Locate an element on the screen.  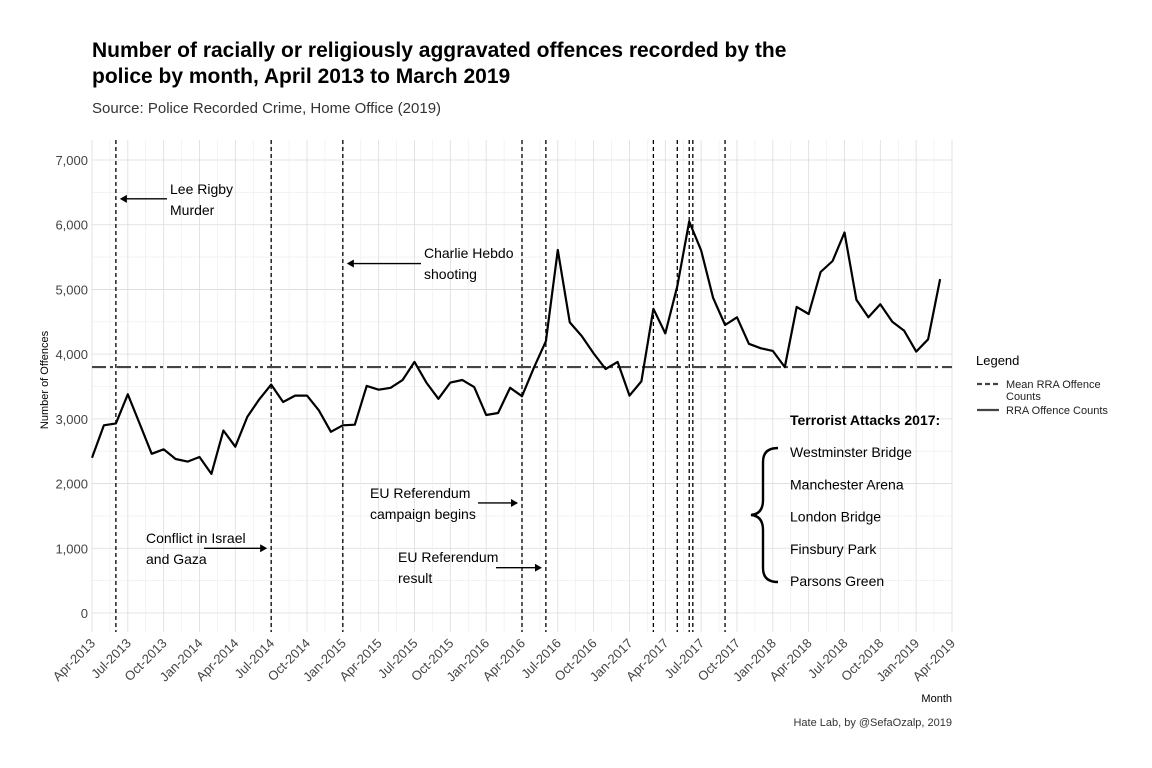
curly-brace is located at coordinates (764, 515).